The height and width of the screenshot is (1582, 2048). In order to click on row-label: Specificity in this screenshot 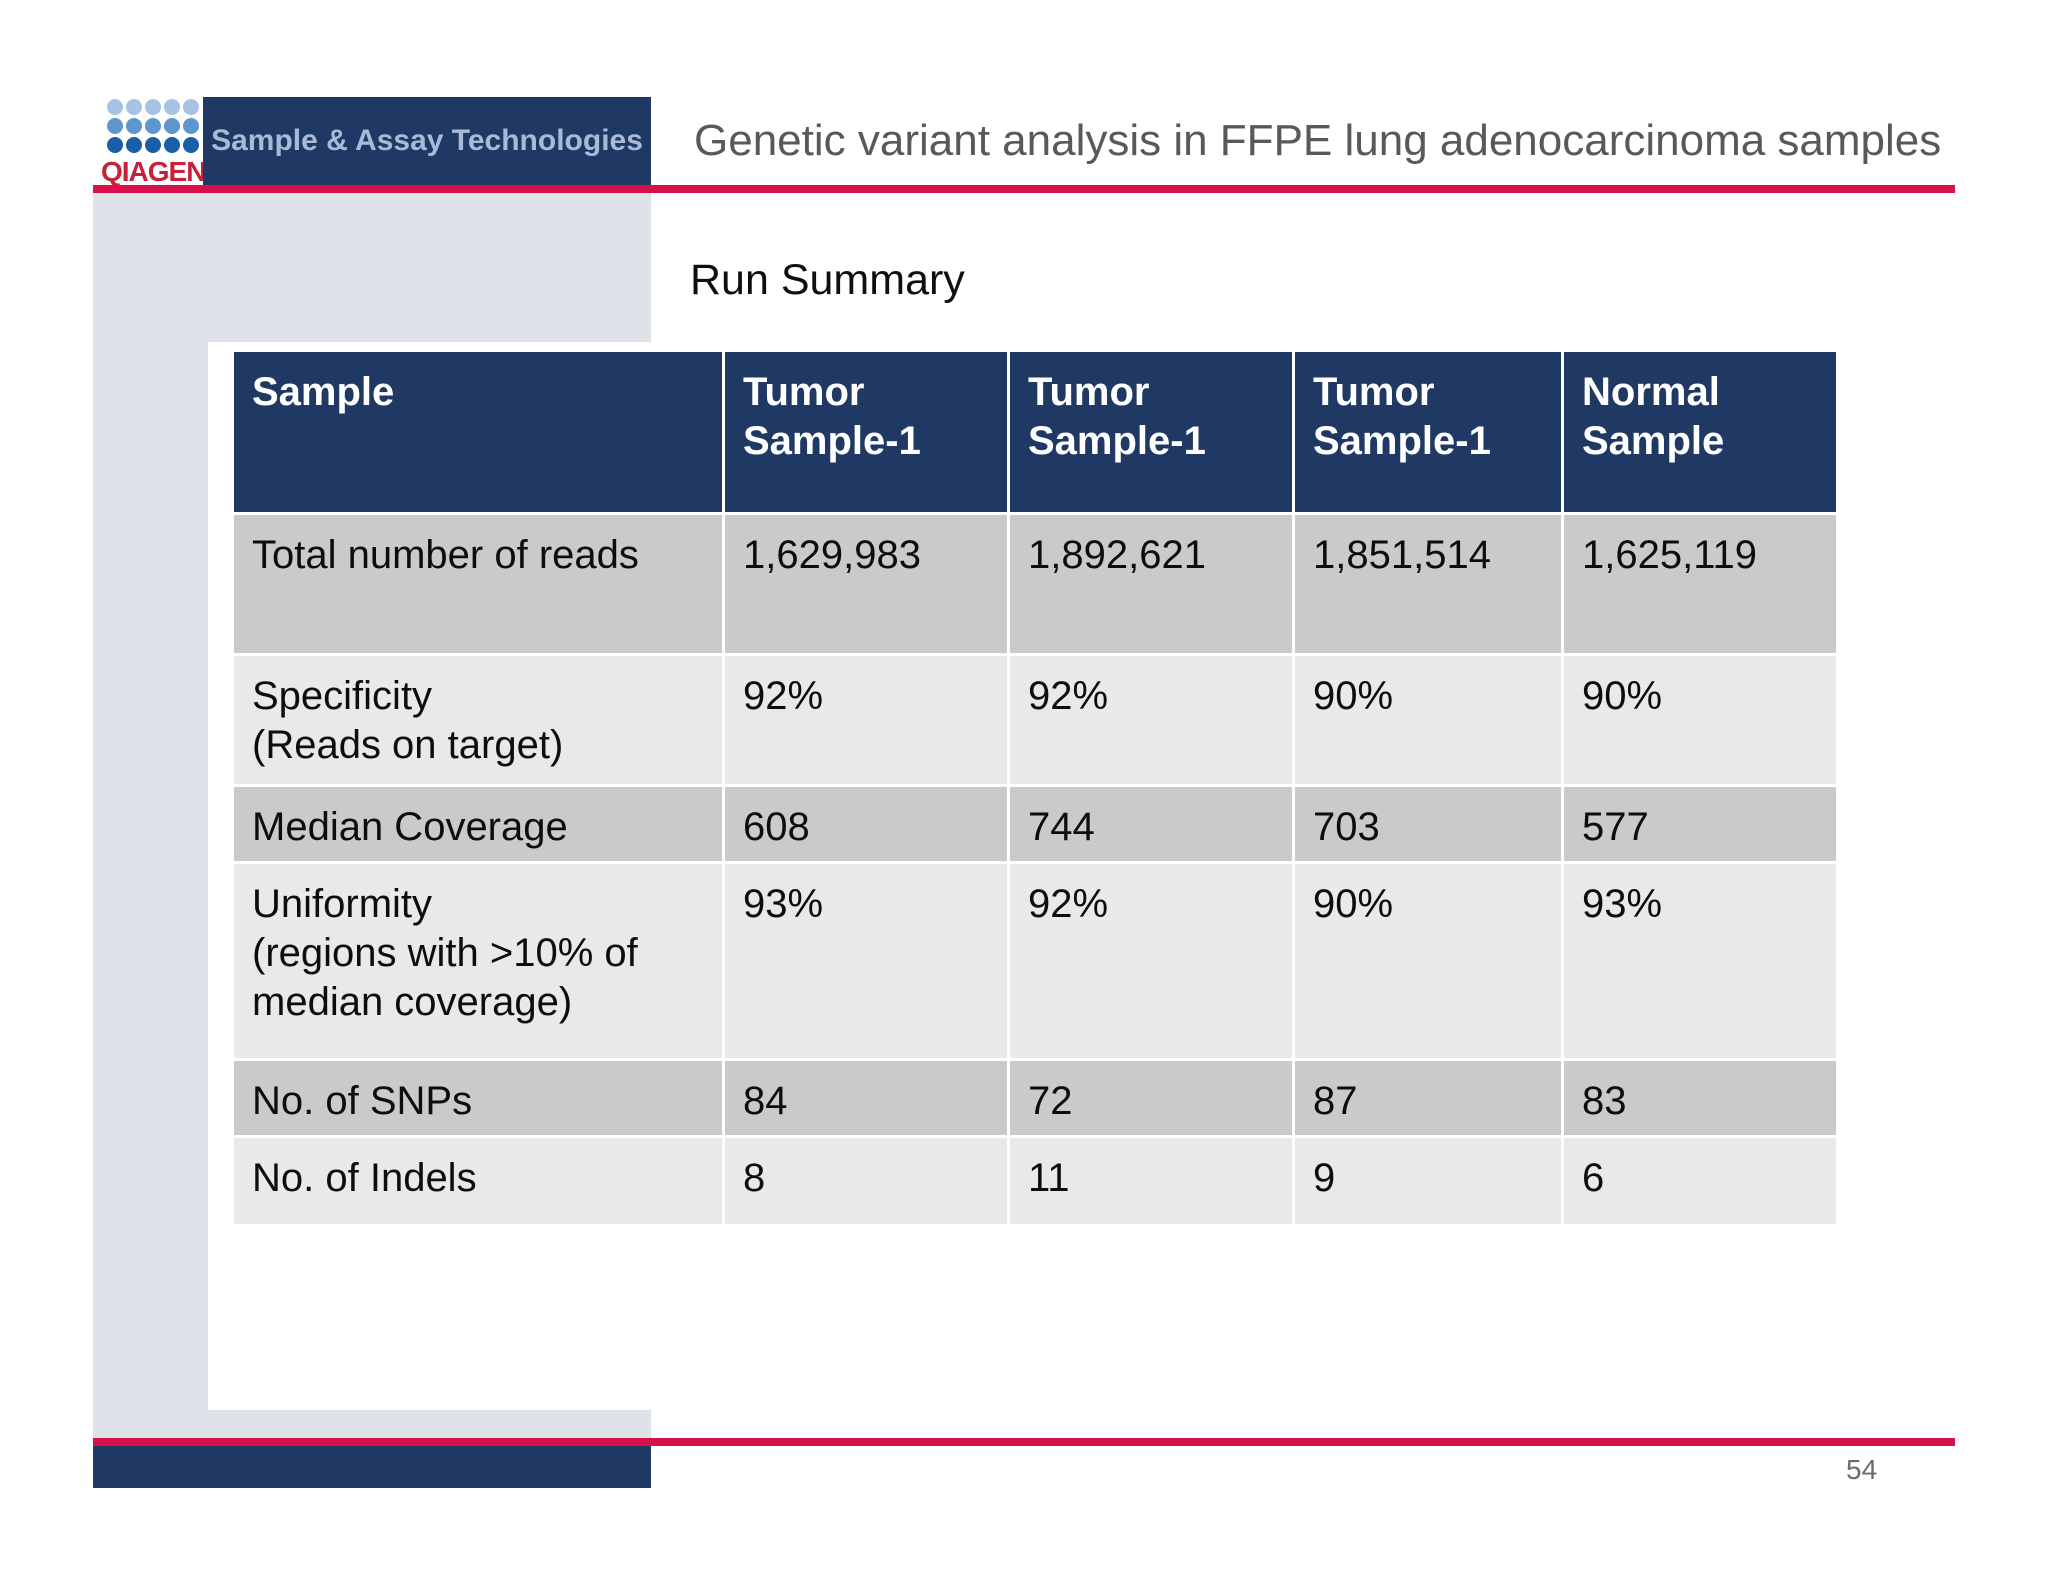, I will do `click(342, 696)`.